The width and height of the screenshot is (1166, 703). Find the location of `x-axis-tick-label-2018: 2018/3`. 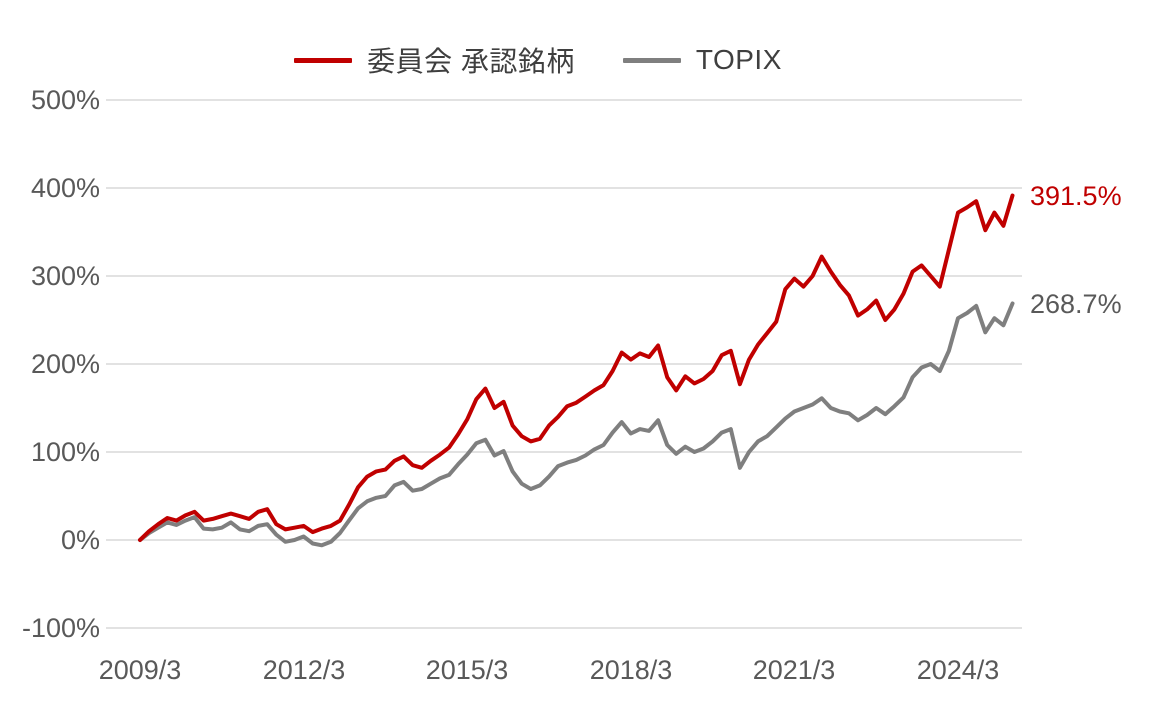

x-axis-tick-label-2018: 2018/3 is located at coordinates (631, 670).